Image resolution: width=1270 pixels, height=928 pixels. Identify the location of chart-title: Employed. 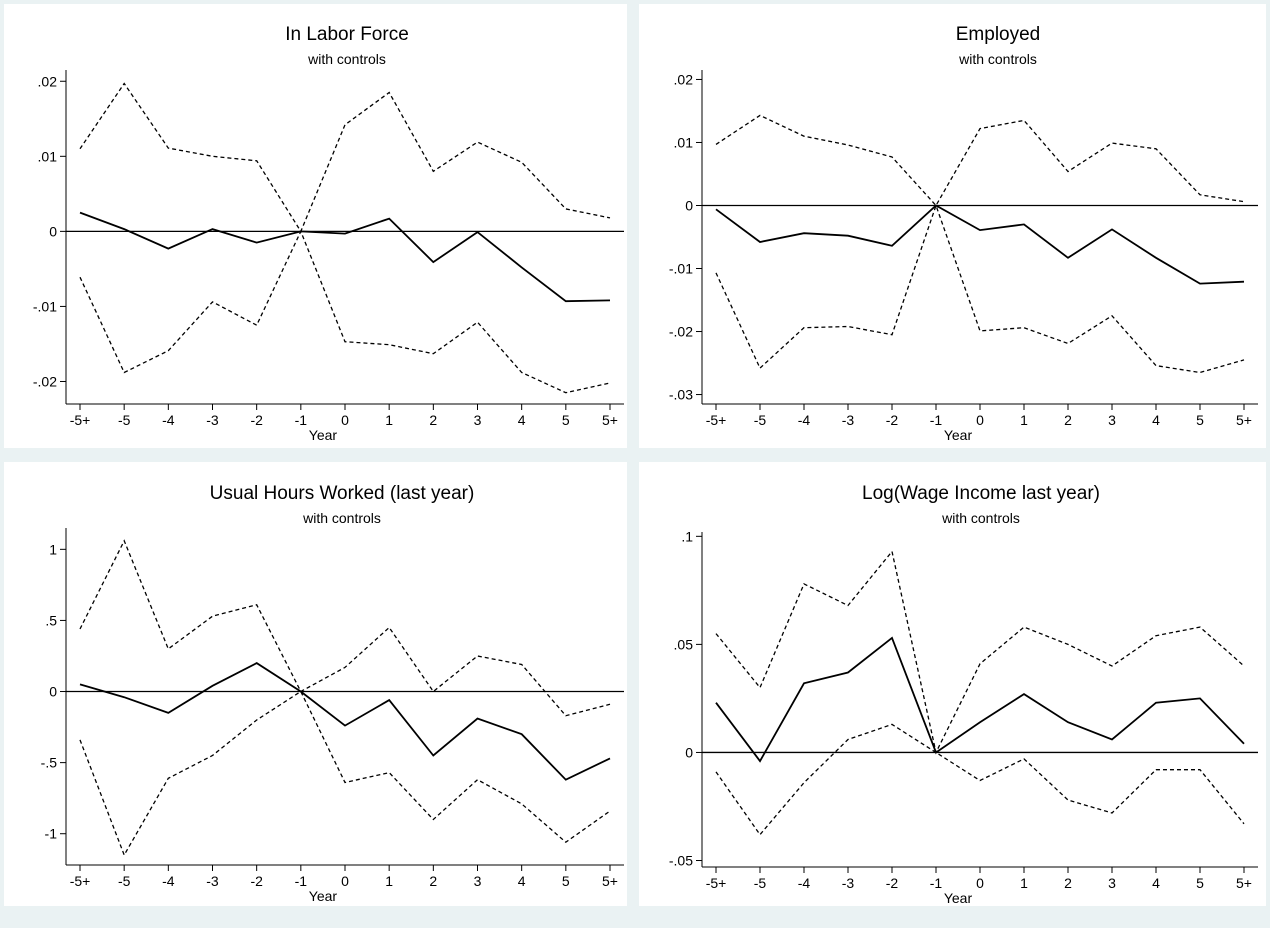
(998, 34).